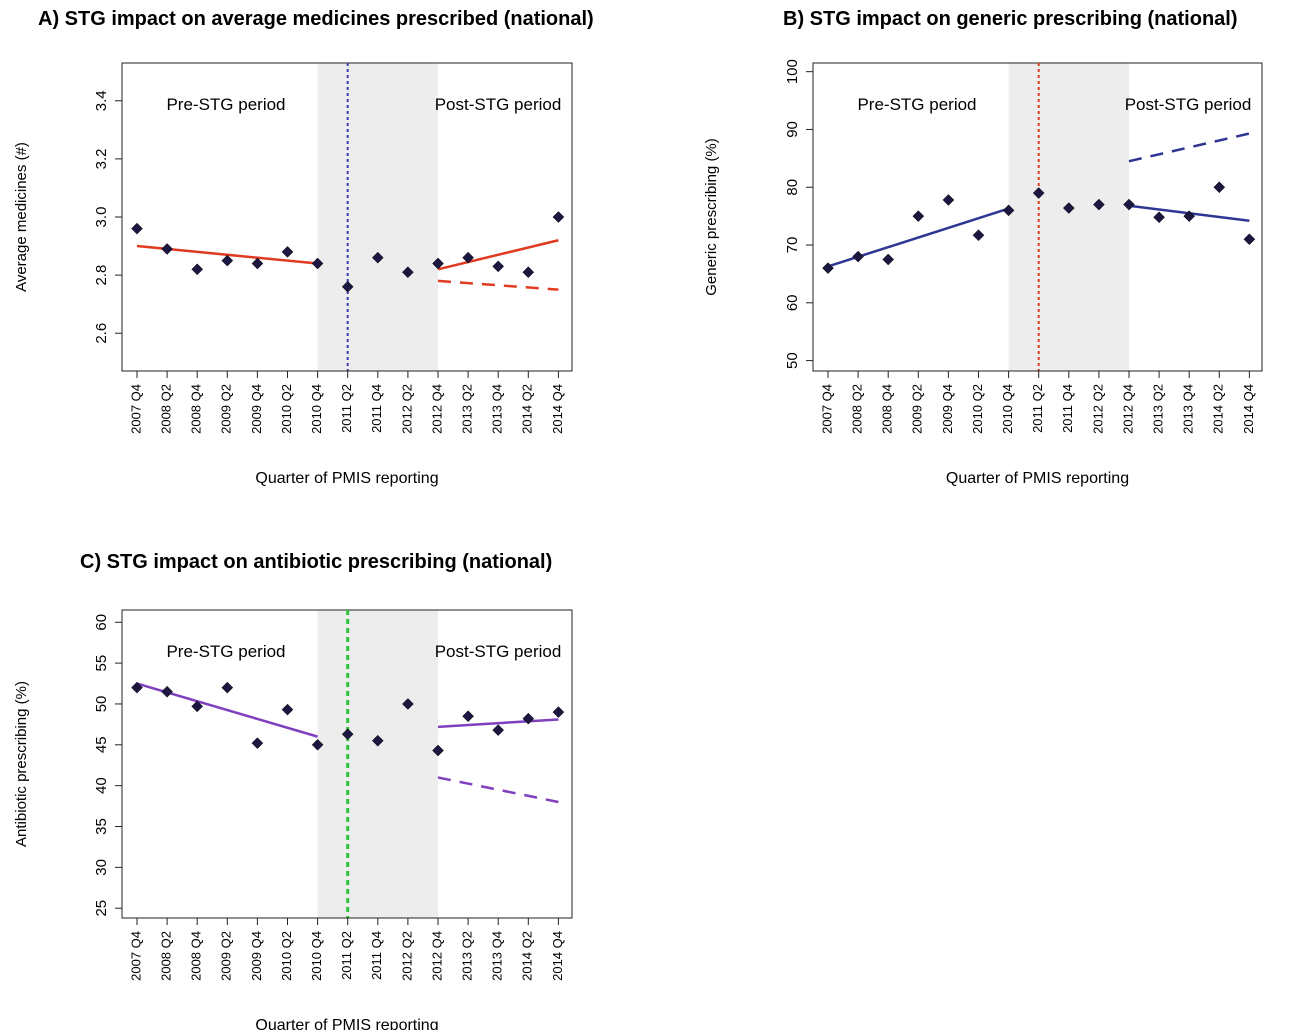  I want to click on y-tick-label: 35, so click(101, 826).